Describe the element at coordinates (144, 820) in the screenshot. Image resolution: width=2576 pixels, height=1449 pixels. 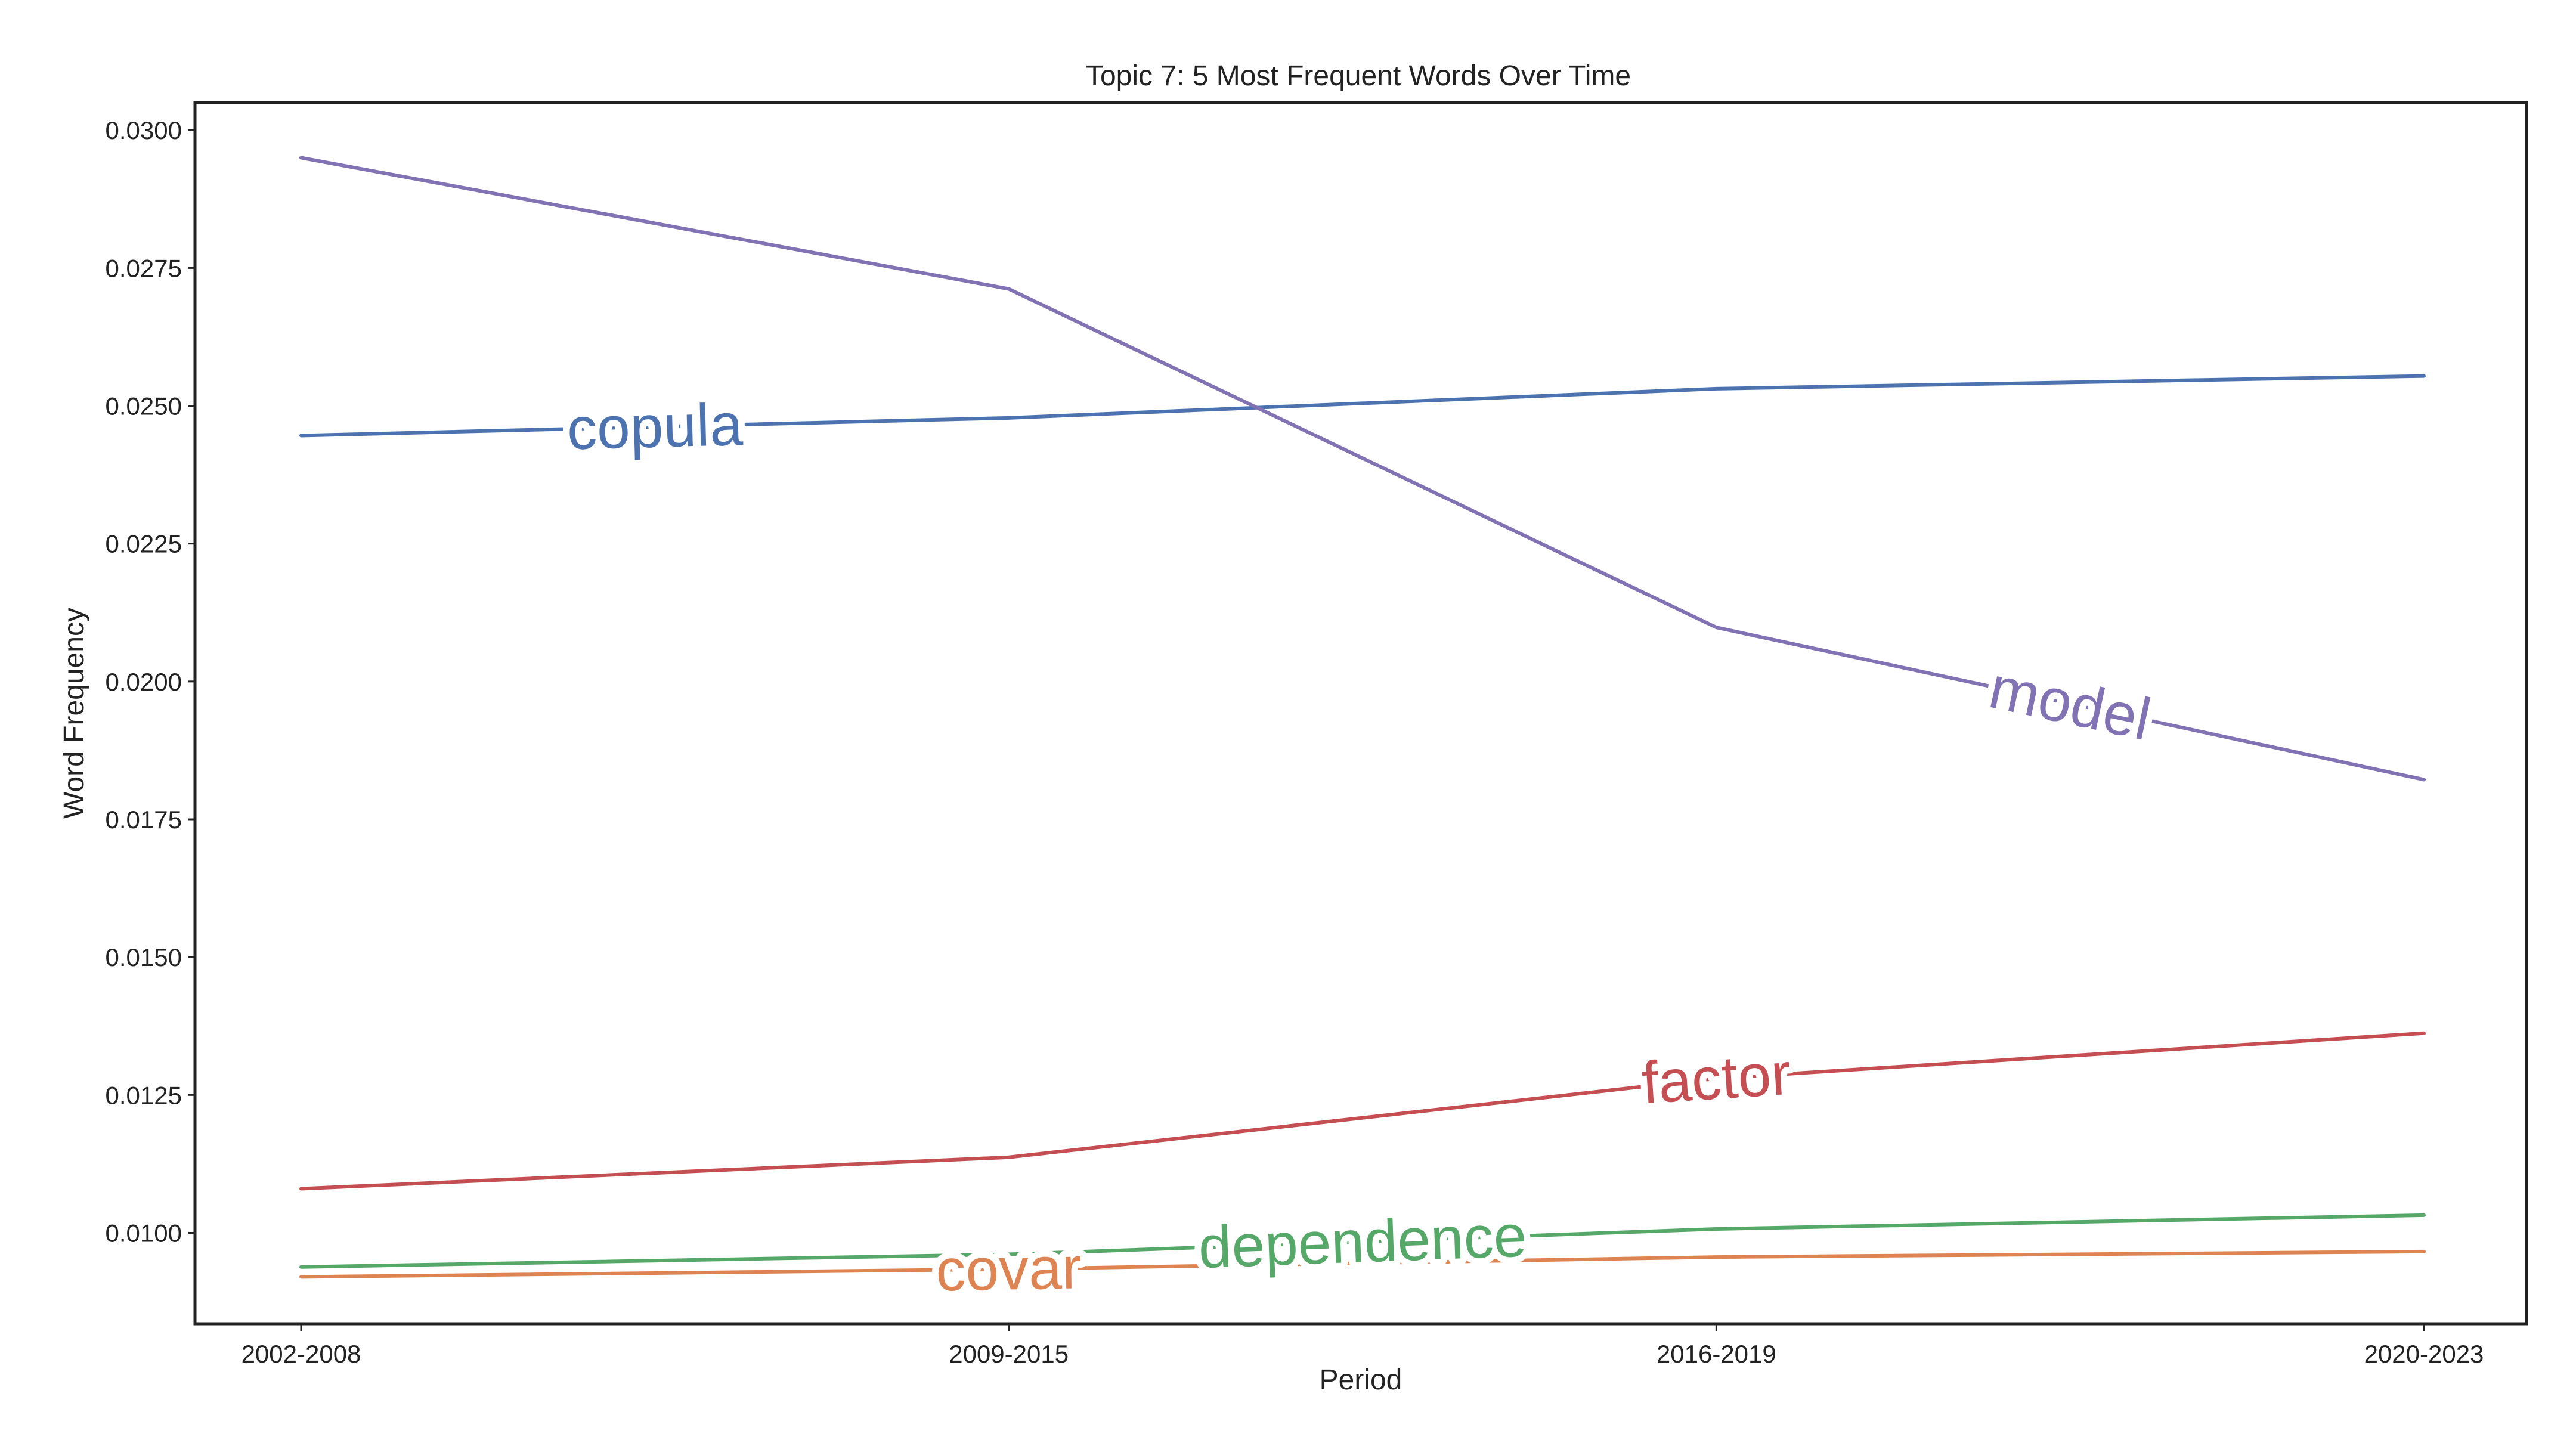
I see `y-tick-label: 0.0175` at that location.